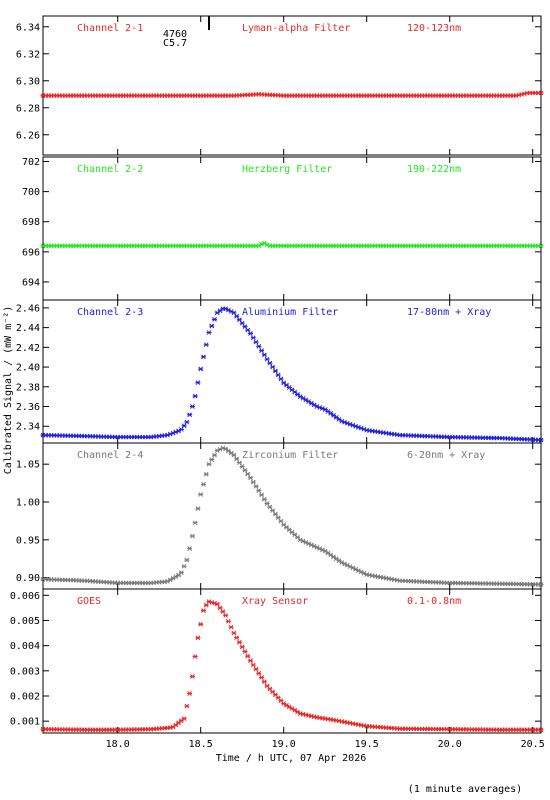 The image size is (550, 800). I want to click on x-tick-label: 18.5, so click(201, 744).